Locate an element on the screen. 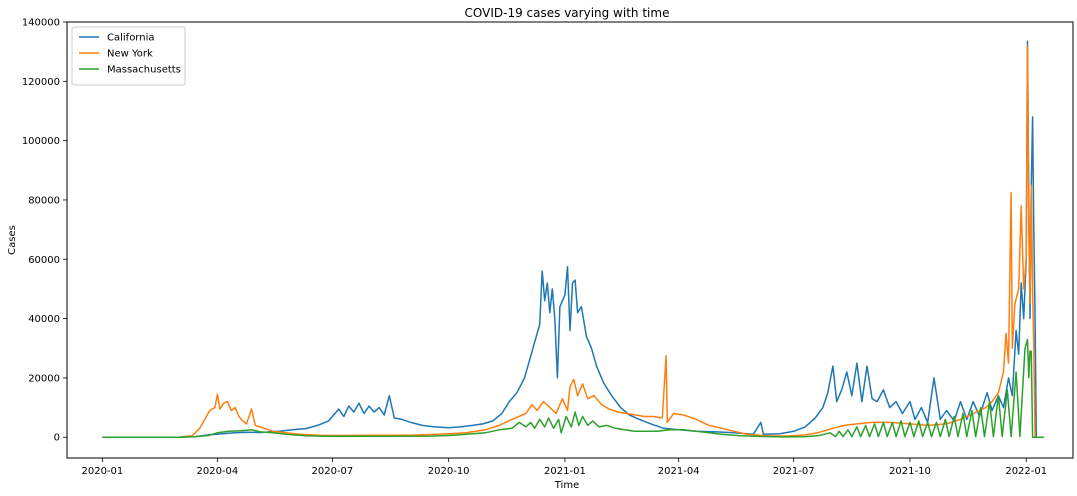 Image resolution: width=1077 pixels, height=496 pixels. legend: California New York Massachusetts is located at coordinates (128, 56).